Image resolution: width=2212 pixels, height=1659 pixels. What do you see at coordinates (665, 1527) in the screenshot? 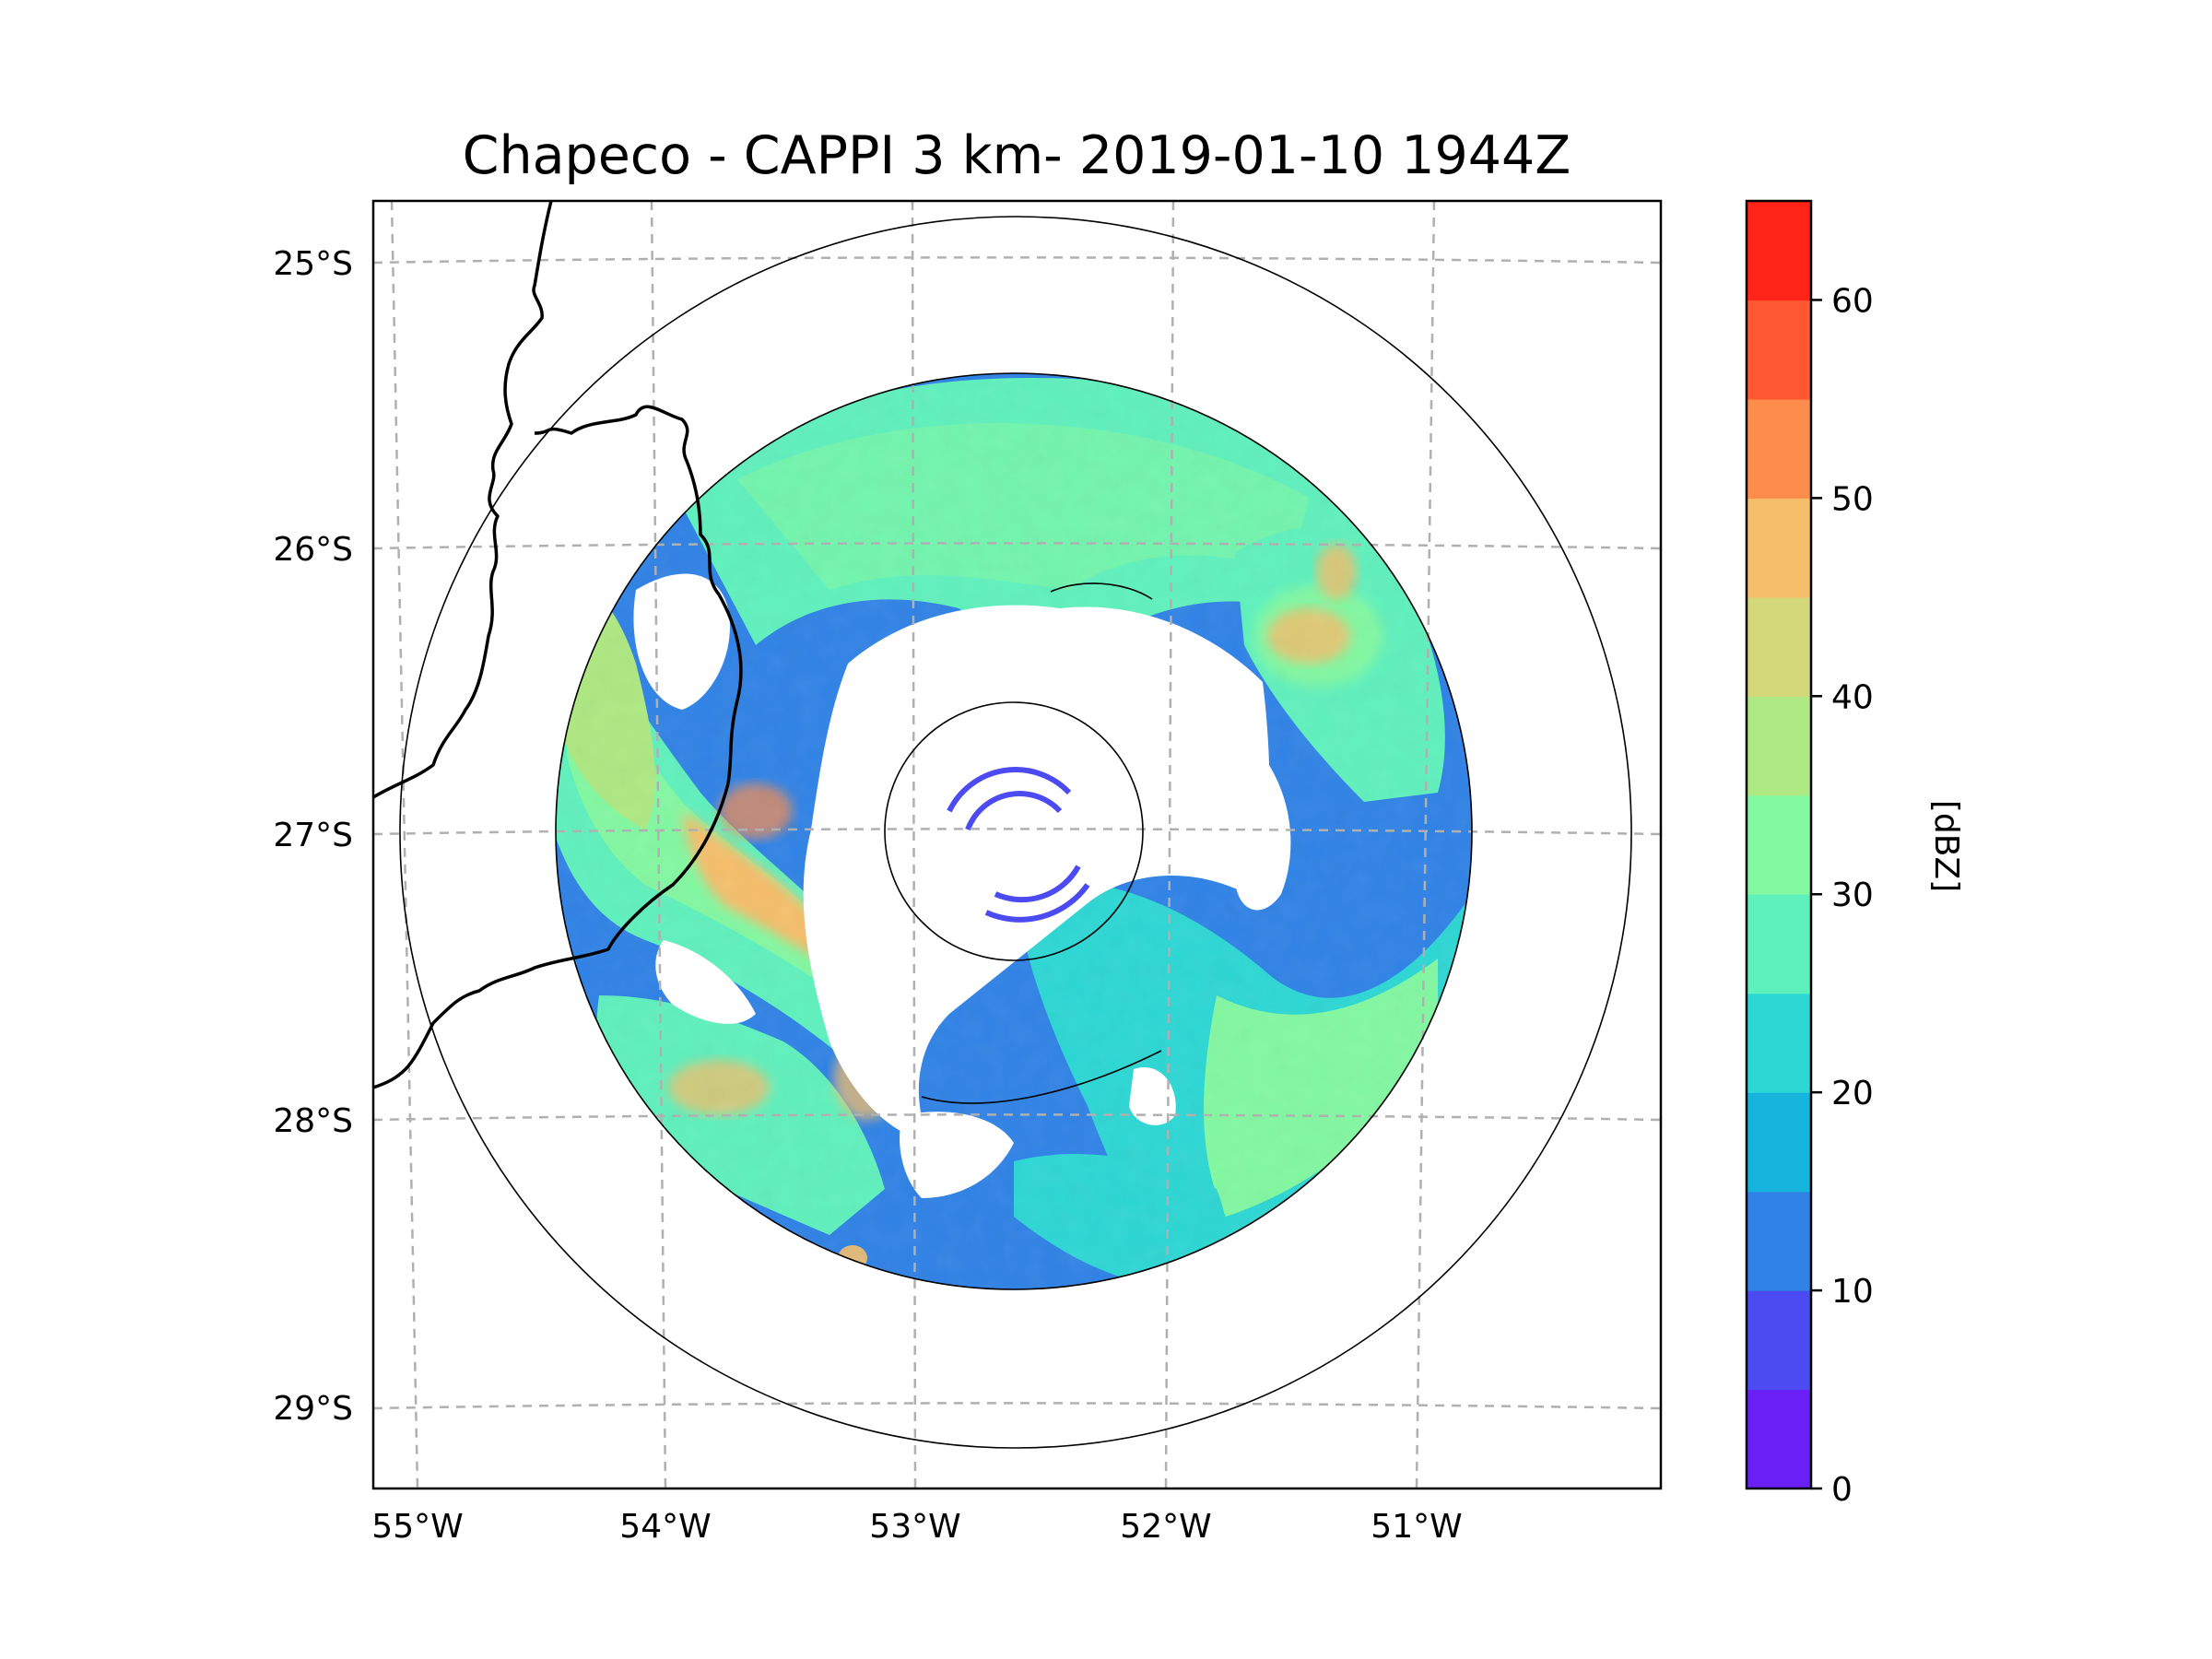
I see `lon-label-54w: 54°W` at bounding box center [665, 1527].